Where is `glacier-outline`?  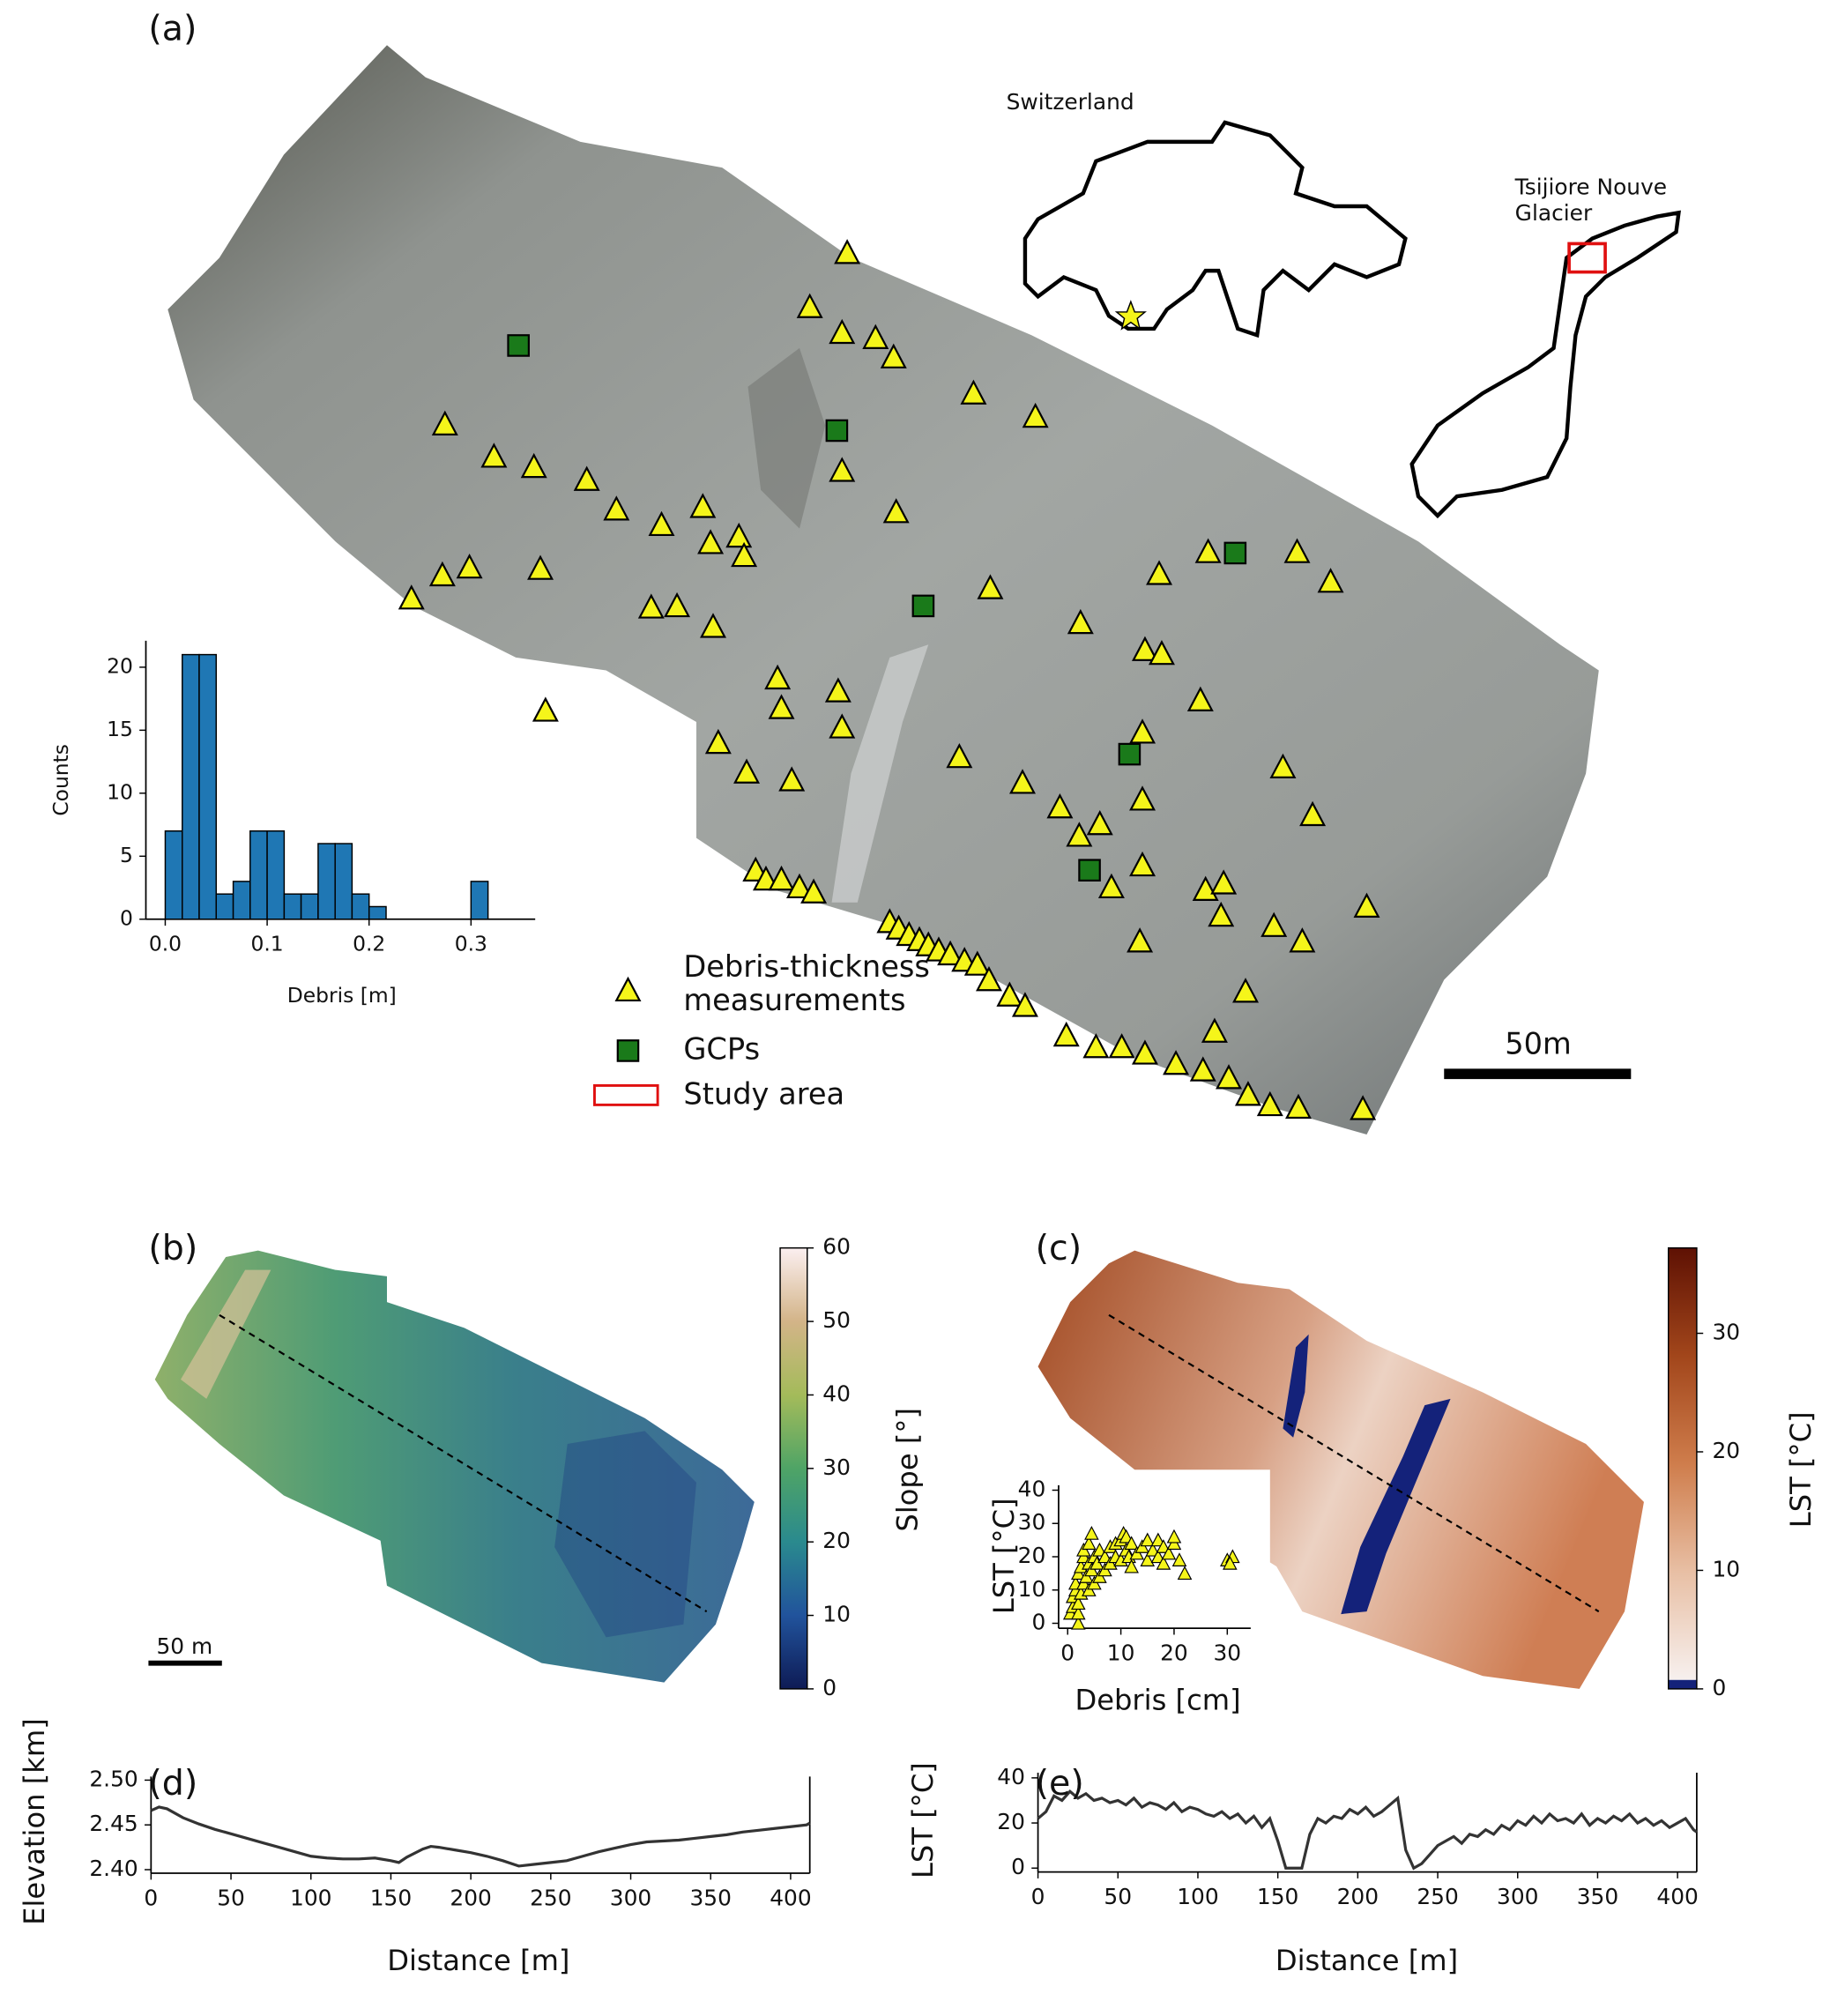 glacier-outline is located at coordinates (1545, 365).